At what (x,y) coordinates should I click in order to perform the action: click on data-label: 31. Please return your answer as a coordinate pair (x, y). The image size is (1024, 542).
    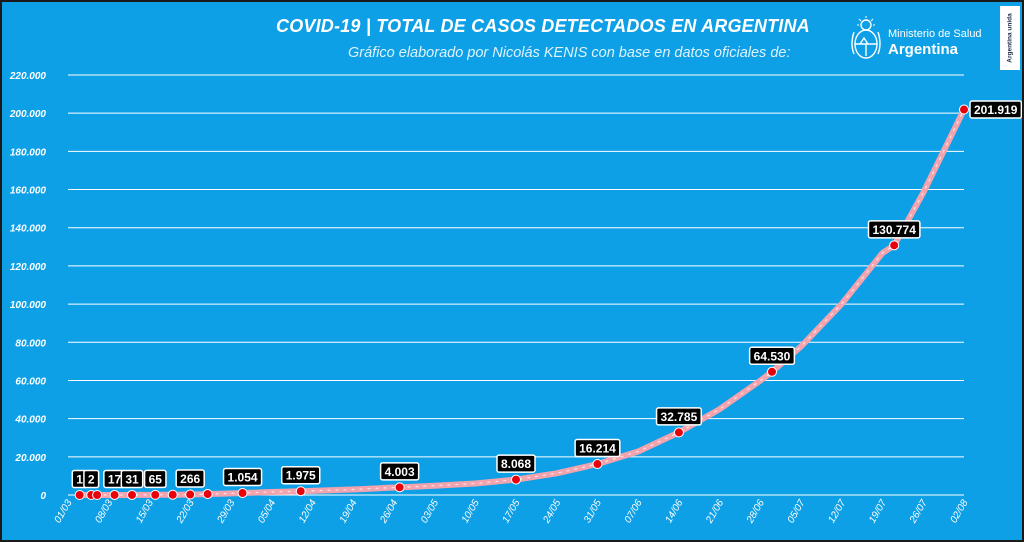
    Looking at the image, I should click on (132, 479).